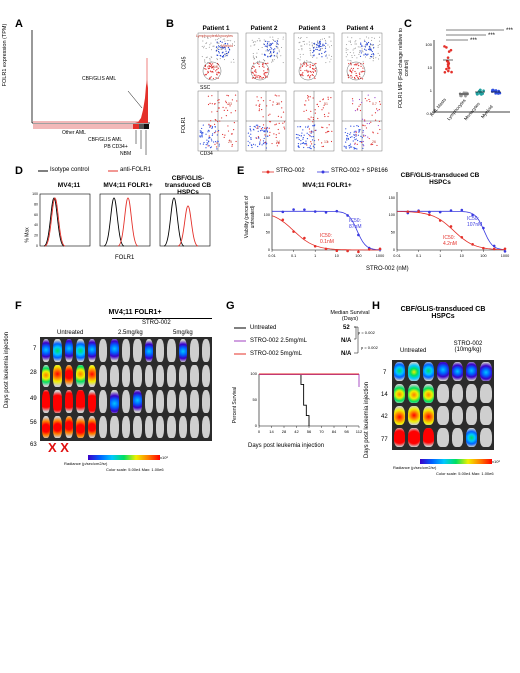 This screenshot has width=520, height=673. I want to click on panel-f-group-low: 2.5mg/kg, so click(130, 333).